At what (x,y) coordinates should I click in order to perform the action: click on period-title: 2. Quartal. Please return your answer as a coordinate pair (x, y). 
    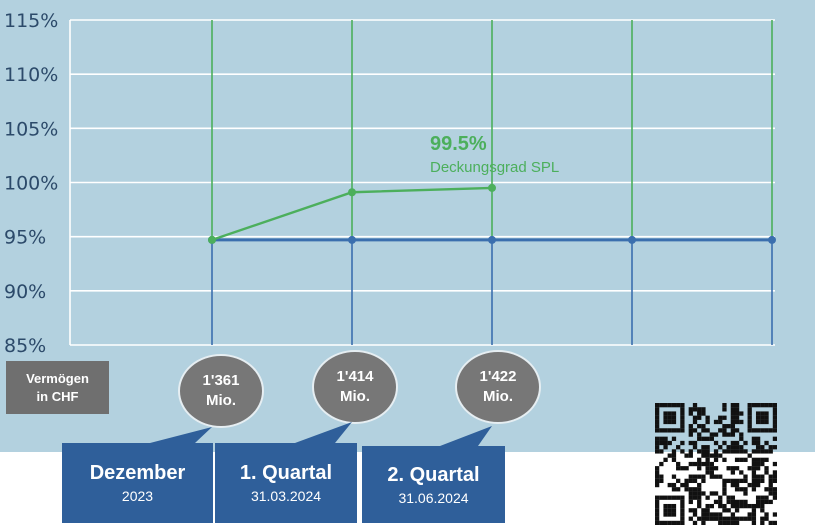
    Looking at the image, I should click on (433, 474).